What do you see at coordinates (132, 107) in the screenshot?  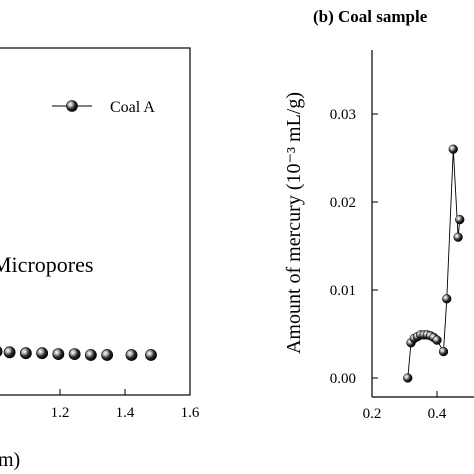 I see `legend-label-coal-a: Coal A` at bounding box center [132, 107].